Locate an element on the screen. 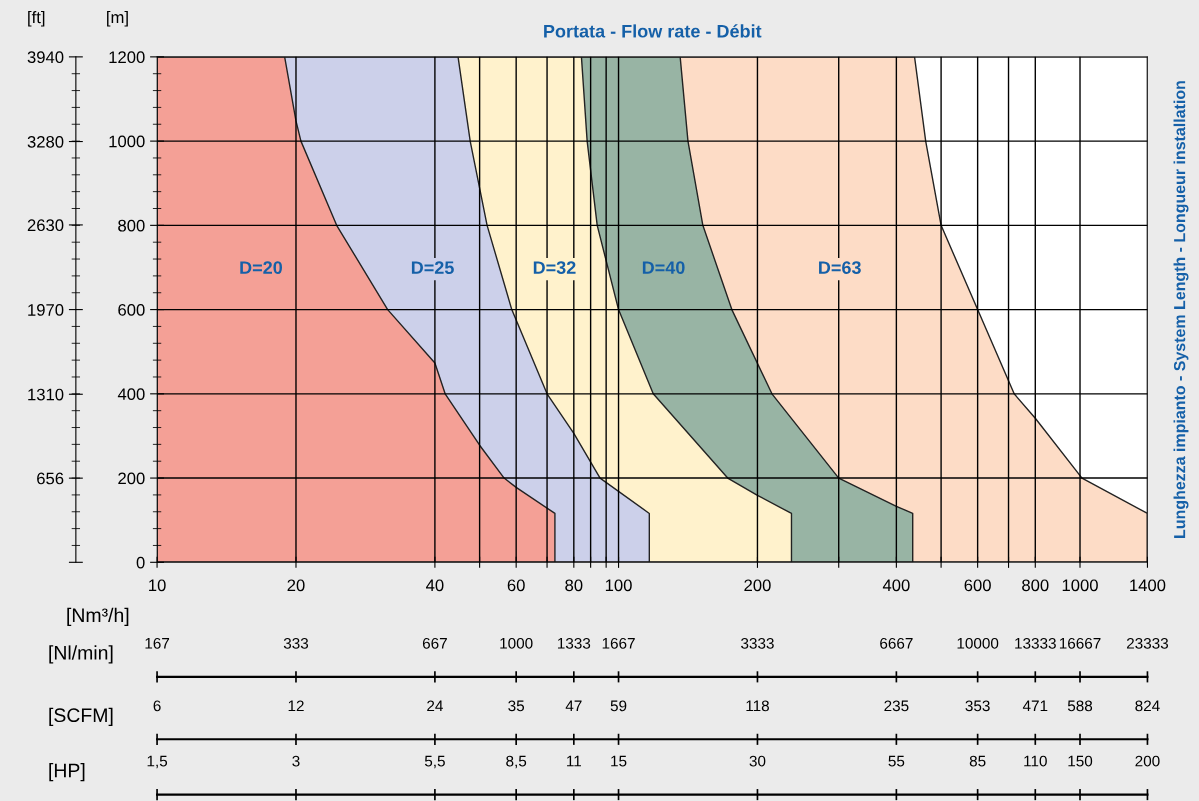  text: 24 is located at coordinates (435, 706).